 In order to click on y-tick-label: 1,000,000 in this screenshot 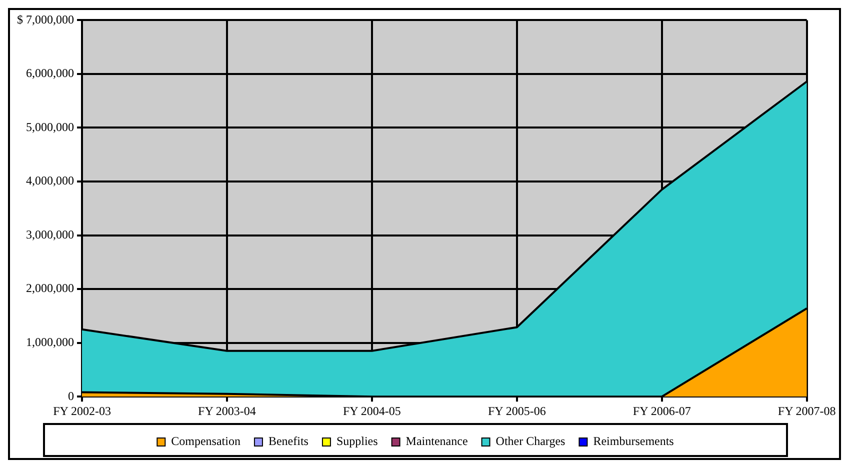, I will do `click(50, 341)`.